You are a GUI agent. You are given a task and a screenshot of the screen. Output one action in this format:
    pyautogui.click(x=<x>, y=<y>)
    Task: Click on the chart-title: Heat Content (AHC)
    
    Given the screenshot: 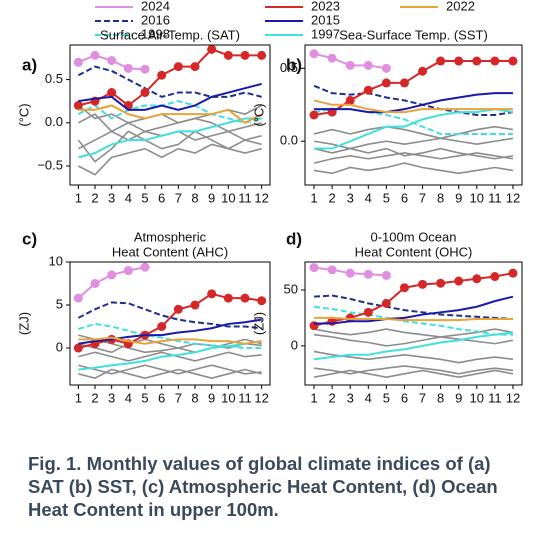 What is the action you would take?
    pyautogui.click(x=170, y=251)
    